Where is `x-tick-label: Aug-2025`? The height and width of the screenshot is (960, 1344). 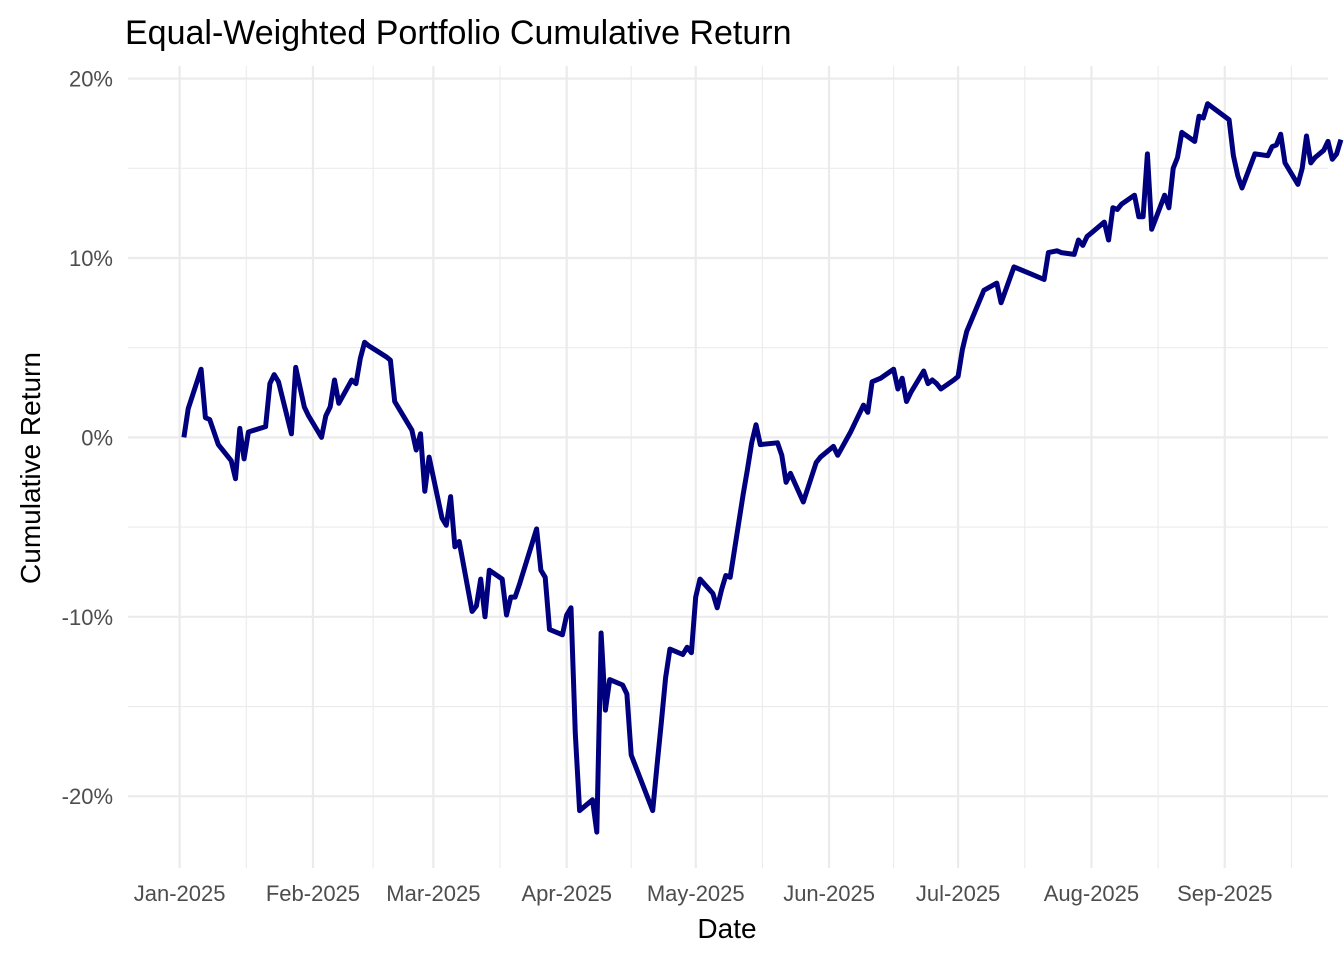 x-tick-label: Aug-2025 is located at coordinates (1091, 893).